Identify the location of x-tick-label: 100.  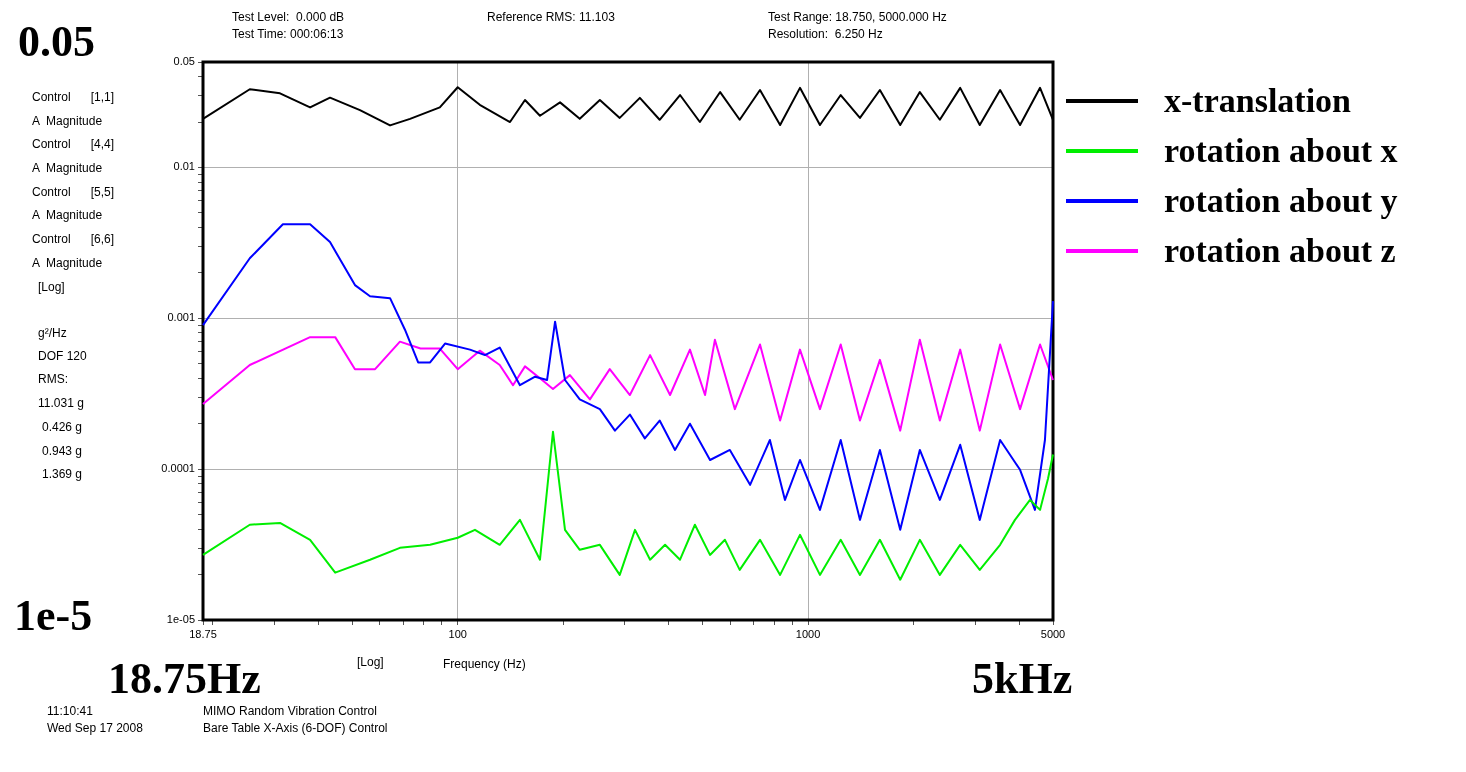
(457, 633).